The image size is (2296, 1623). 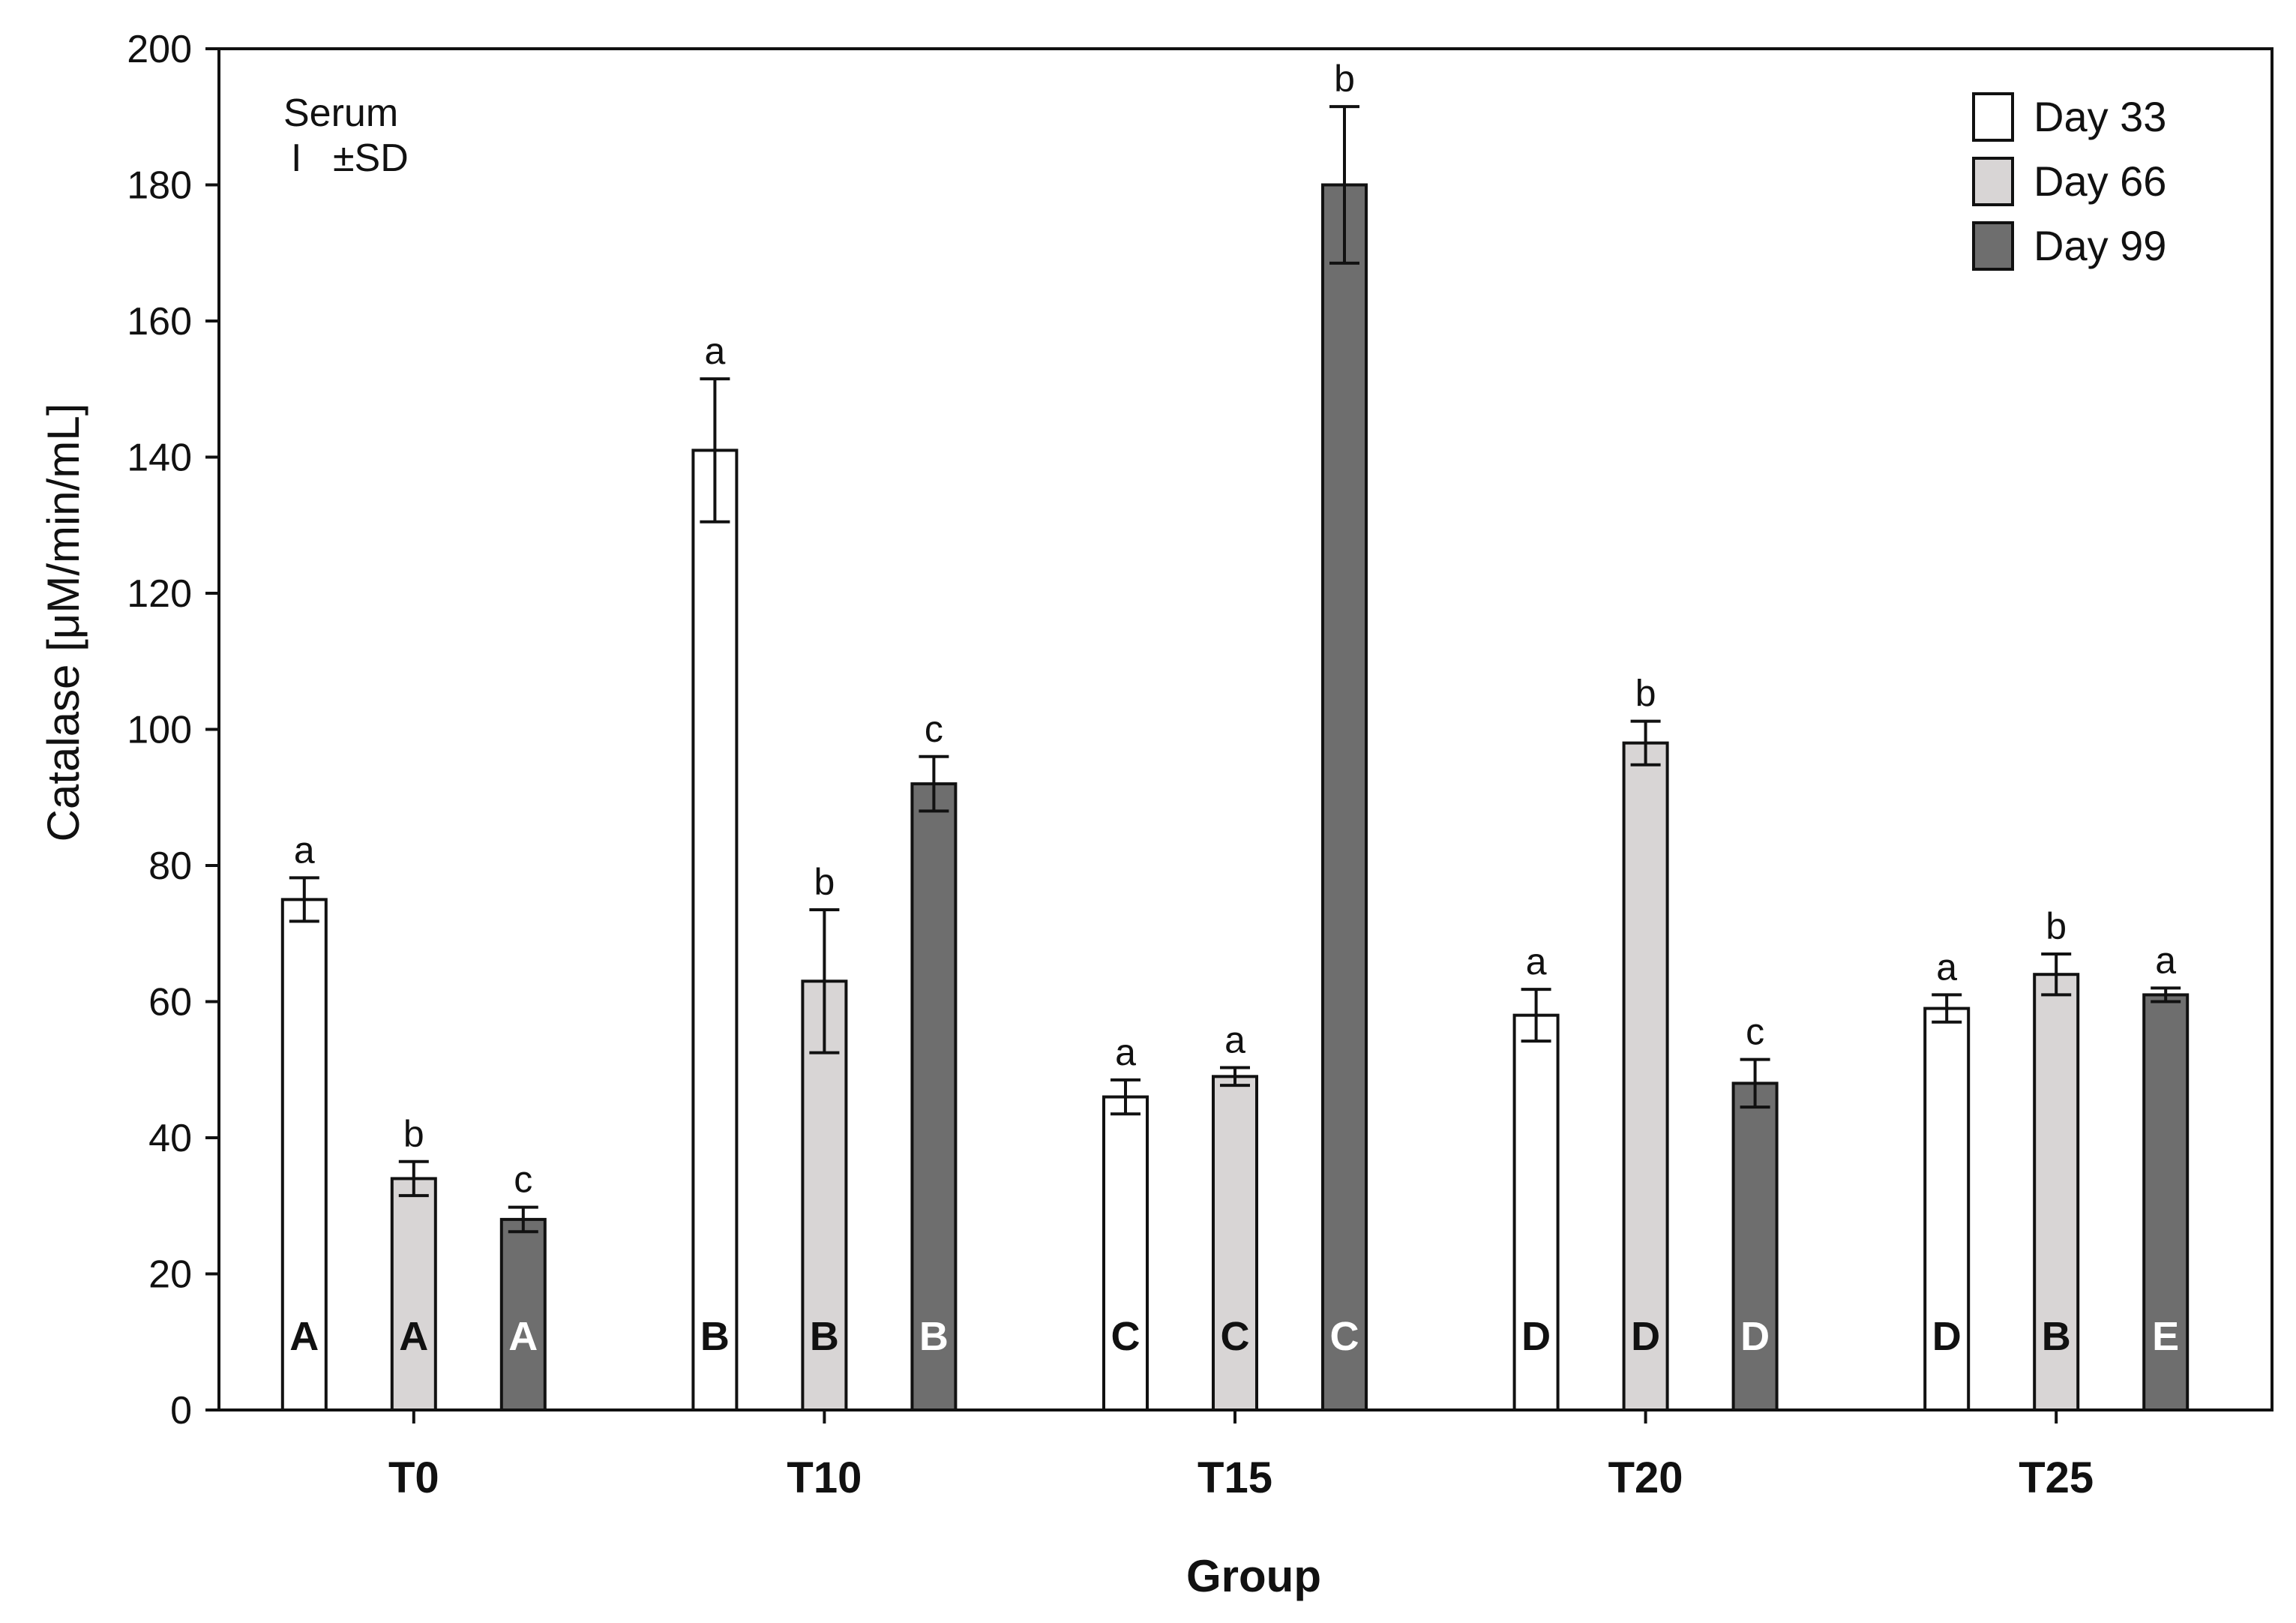 I want to click on serum-annotation: Serum I ±SD, so click(x=346, y=136).